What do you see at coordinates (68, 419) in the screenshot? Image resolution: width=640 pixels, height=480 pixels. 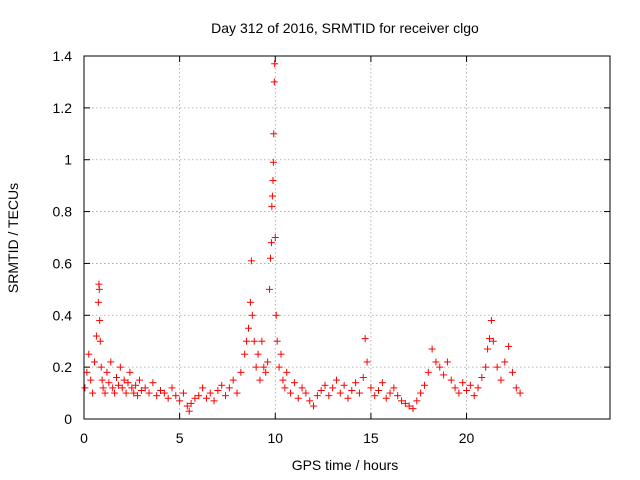 I see `y-tick-label: 0` at bounding box center [68, 419].